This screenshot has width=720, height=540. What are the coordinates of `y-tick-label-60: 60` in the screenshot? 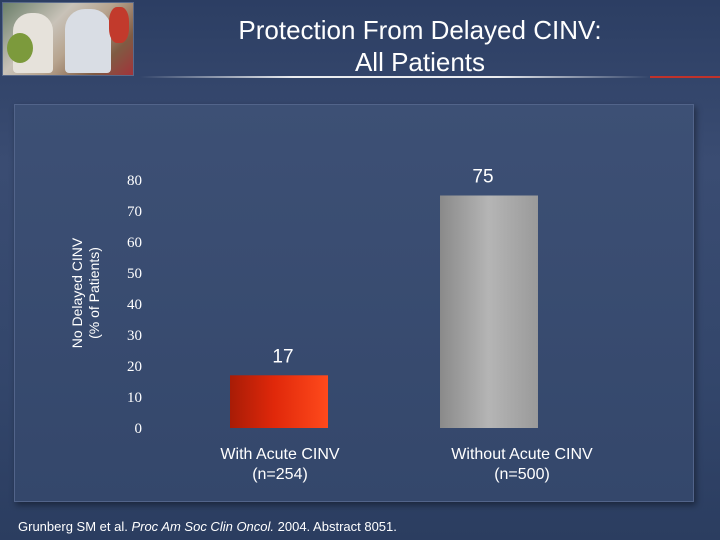 It's located at (134, 243).